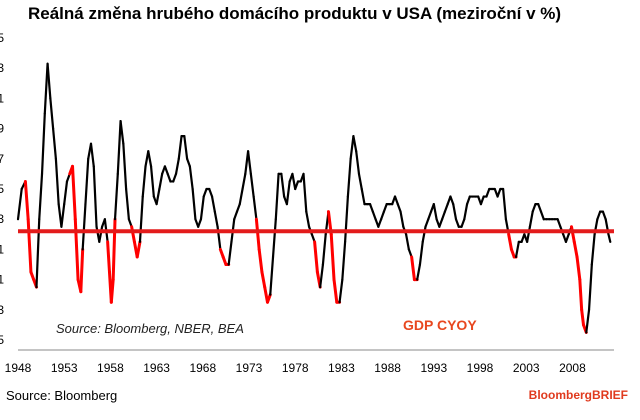  Describe the element at coordinates (526, 368) in the screenshot. I see `x-tick-label: 2003` at that location.